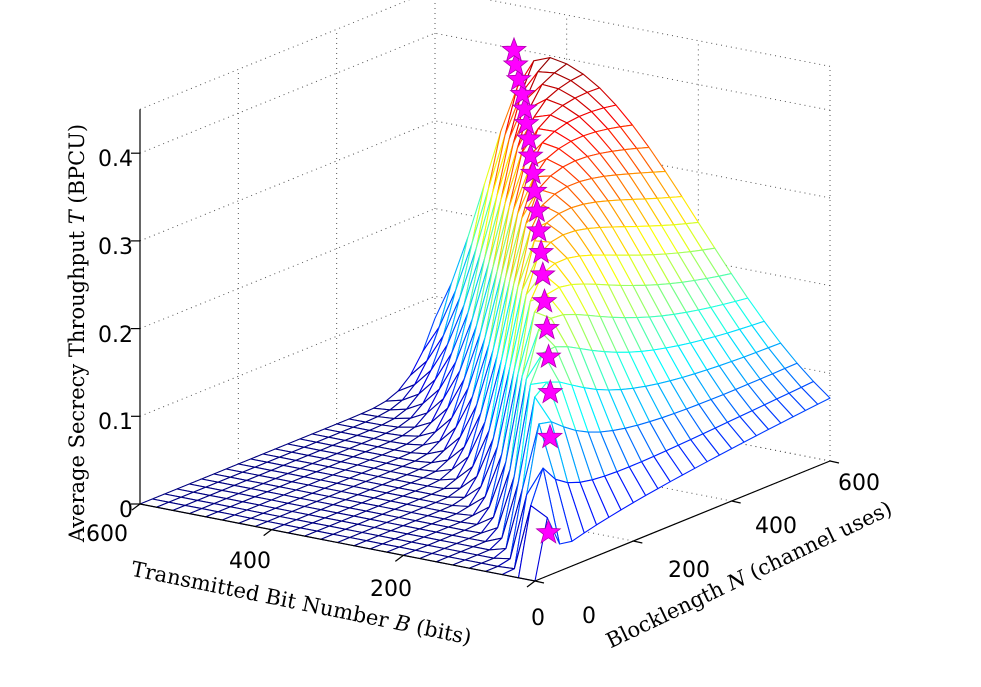 This screenshot has width=981, height=687. What do you see at coordinates (391, 589) in the screenshot?
I see `x-tick-label: 200` at bounding box center [391, 589].